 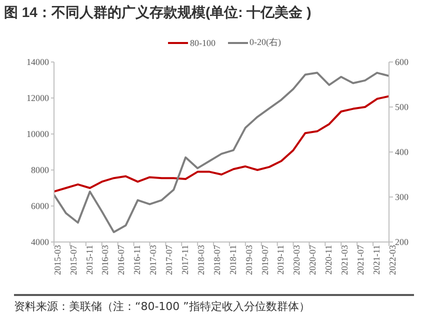 I want to click on chart-title: 图 14：不同人群的广义存款规模(单位: 十亿美金 ), so click(x=158, y=13).